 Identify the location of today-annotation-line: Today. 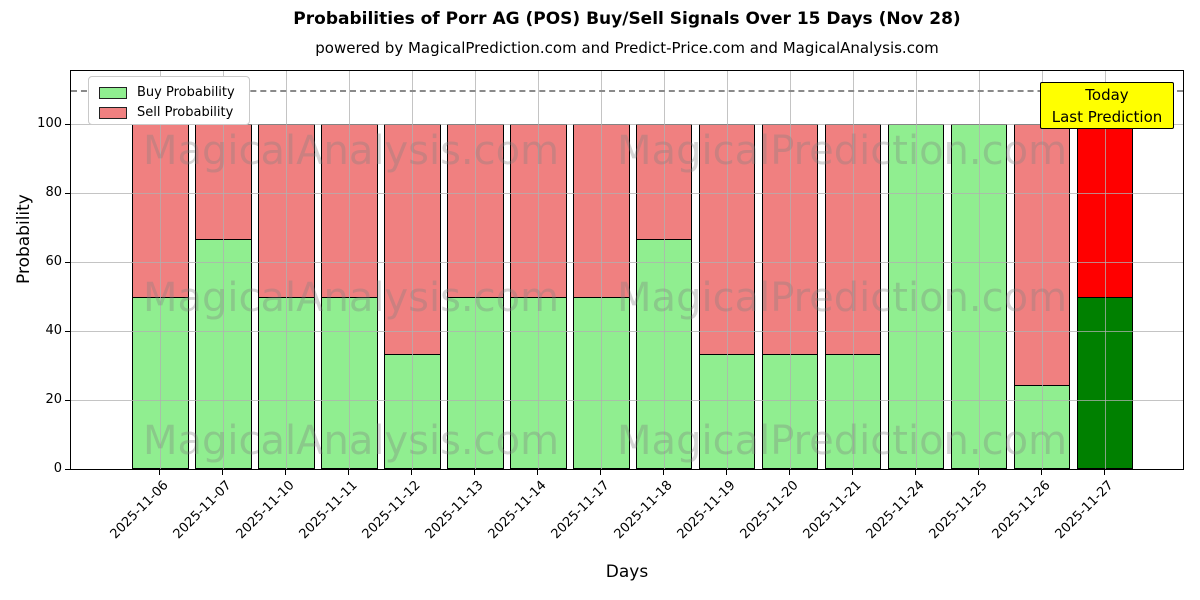
(1107, 95).